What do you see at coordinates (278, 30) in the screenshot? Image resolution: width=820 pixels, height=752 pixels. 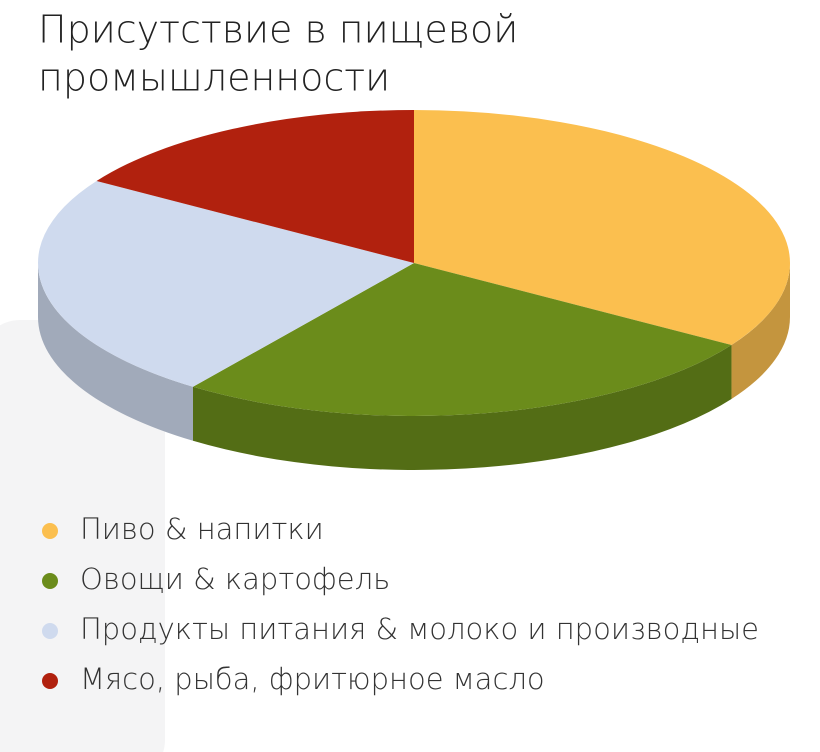 I see `chart-title: Присутствие в пищевой` at bounding box center [278, 30].